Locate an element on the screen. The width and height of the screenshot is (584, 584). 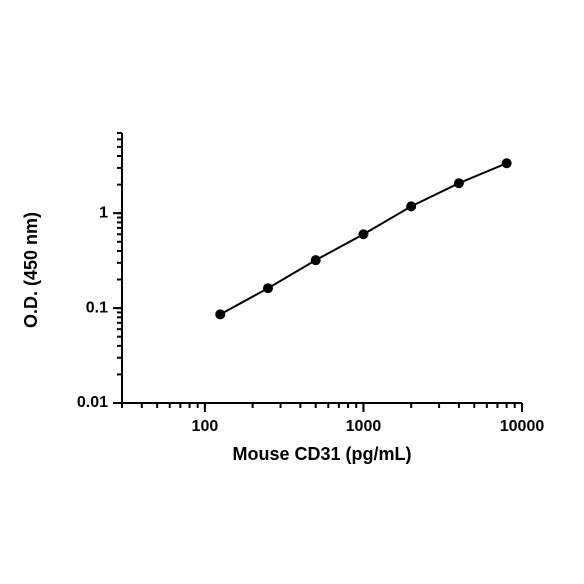
y-tick-label: 0.1 is located at coordinates (97, 307).